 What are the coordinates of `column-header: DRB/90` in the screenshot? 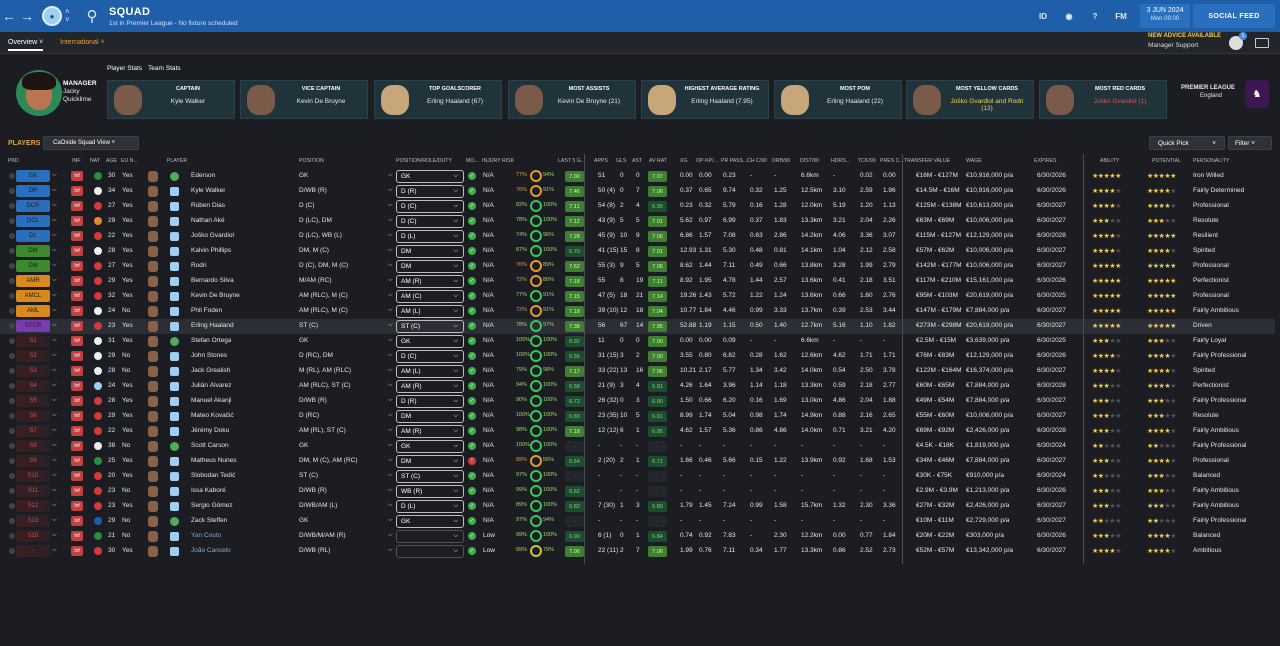 It's located at (781, 161).